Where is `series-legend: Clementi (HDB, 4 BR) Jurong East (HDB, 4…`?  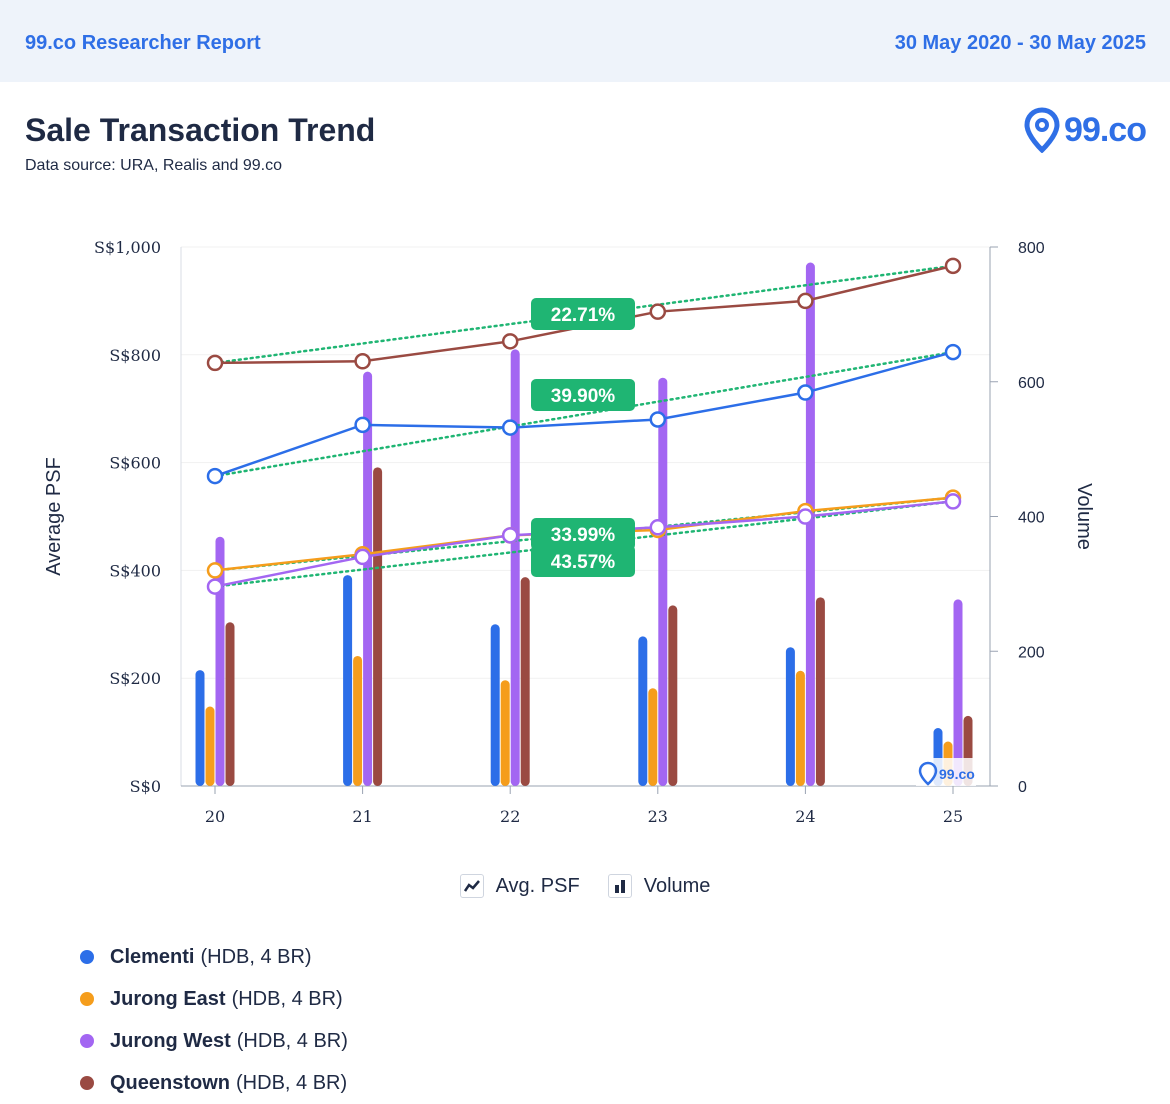
series-legend: Clementi (HDB, 4 BR) Jurong East (HDB, 4… is located at coordinates (214, 1020).